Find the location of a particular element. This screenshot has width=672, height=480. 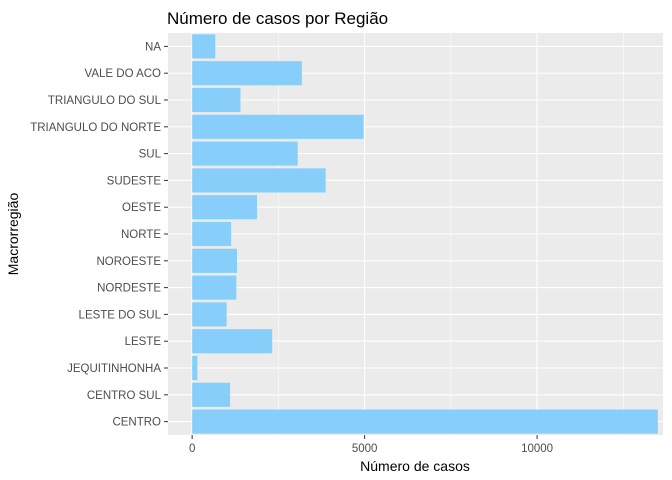

y-tick-label: VALE DO ACO is located at coordinates (123, 74).